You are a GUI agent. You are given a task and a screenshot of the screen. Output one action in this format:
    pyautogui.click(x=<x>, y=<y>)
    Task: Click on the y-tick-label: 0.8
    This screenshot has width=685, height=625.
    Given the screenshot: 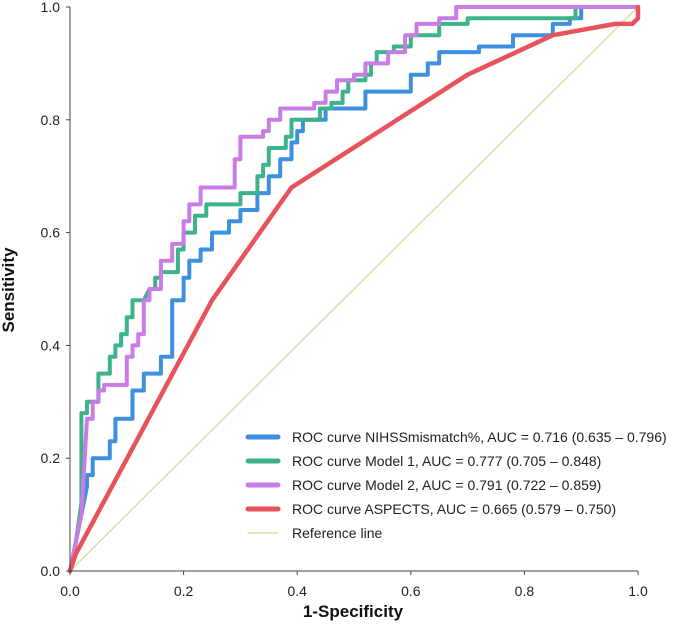 What is the action you would take?
    pyautogui.click(x=51, y=120)
    